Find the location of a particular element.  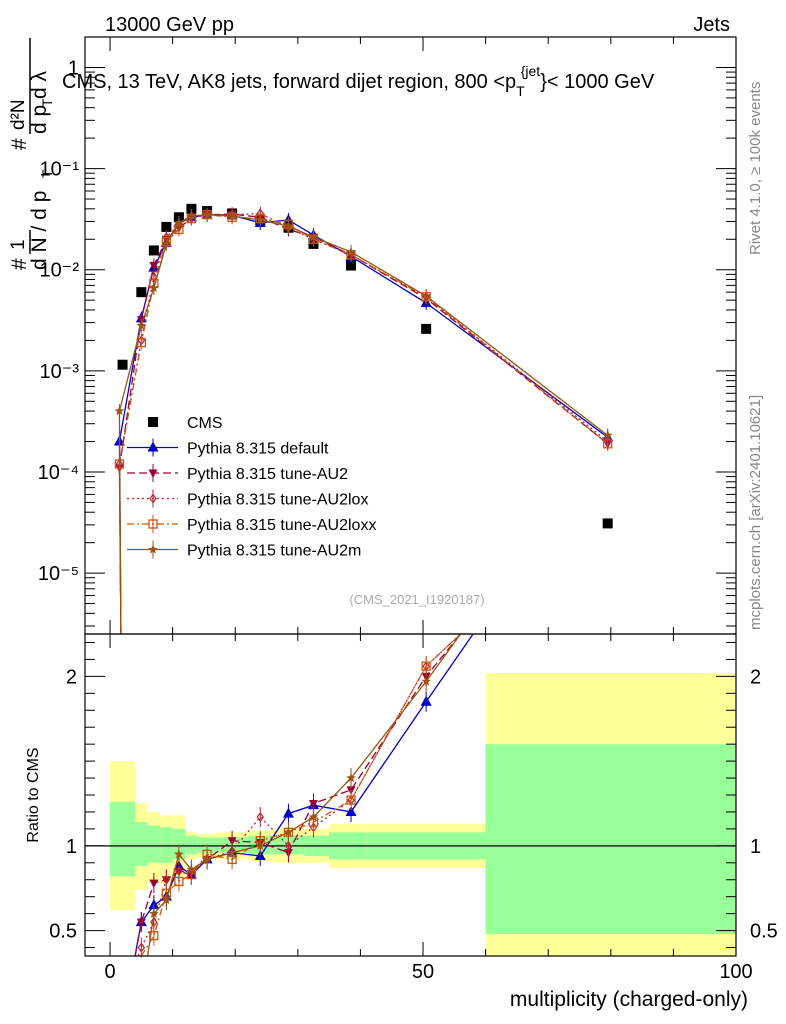

legend-entry: Pythia 8.315 tune-AU2lox is located at coordinates (247, 499).